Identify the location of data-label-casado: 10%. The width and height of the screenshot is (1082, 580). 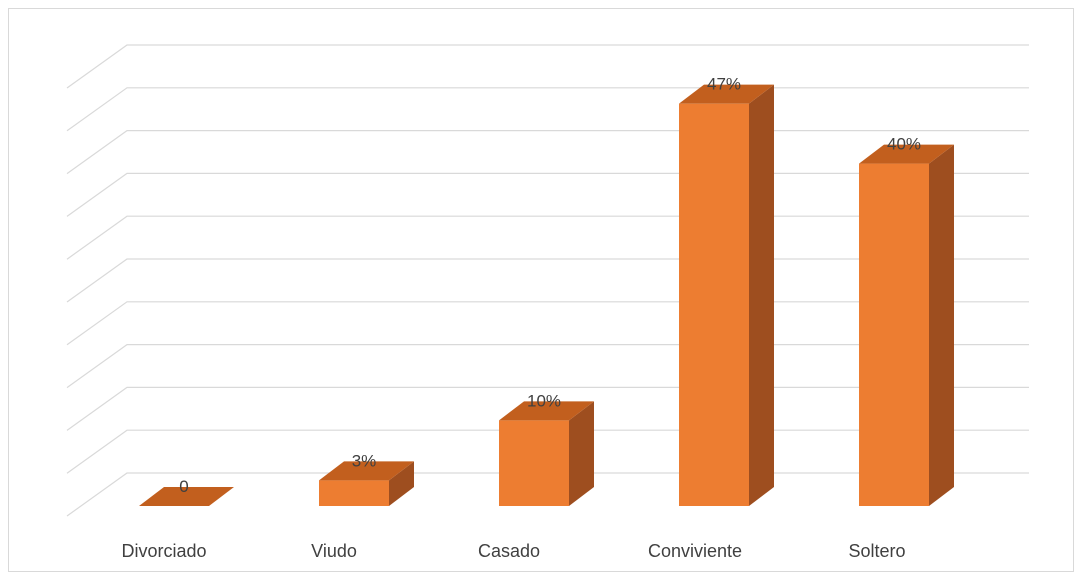
(544, 400).